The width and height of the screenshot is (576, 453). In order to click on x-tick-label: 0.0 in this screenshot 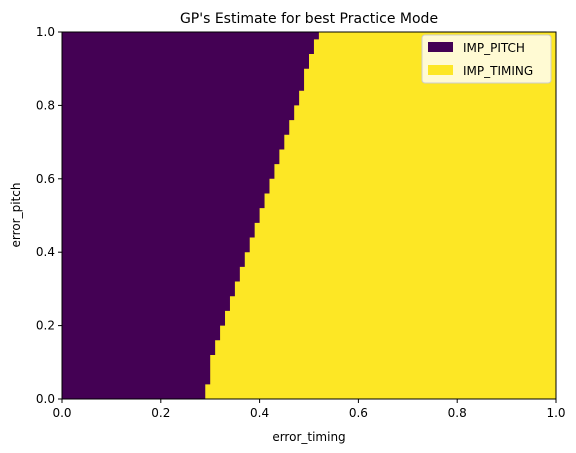, I will do `click(61, 413)`.